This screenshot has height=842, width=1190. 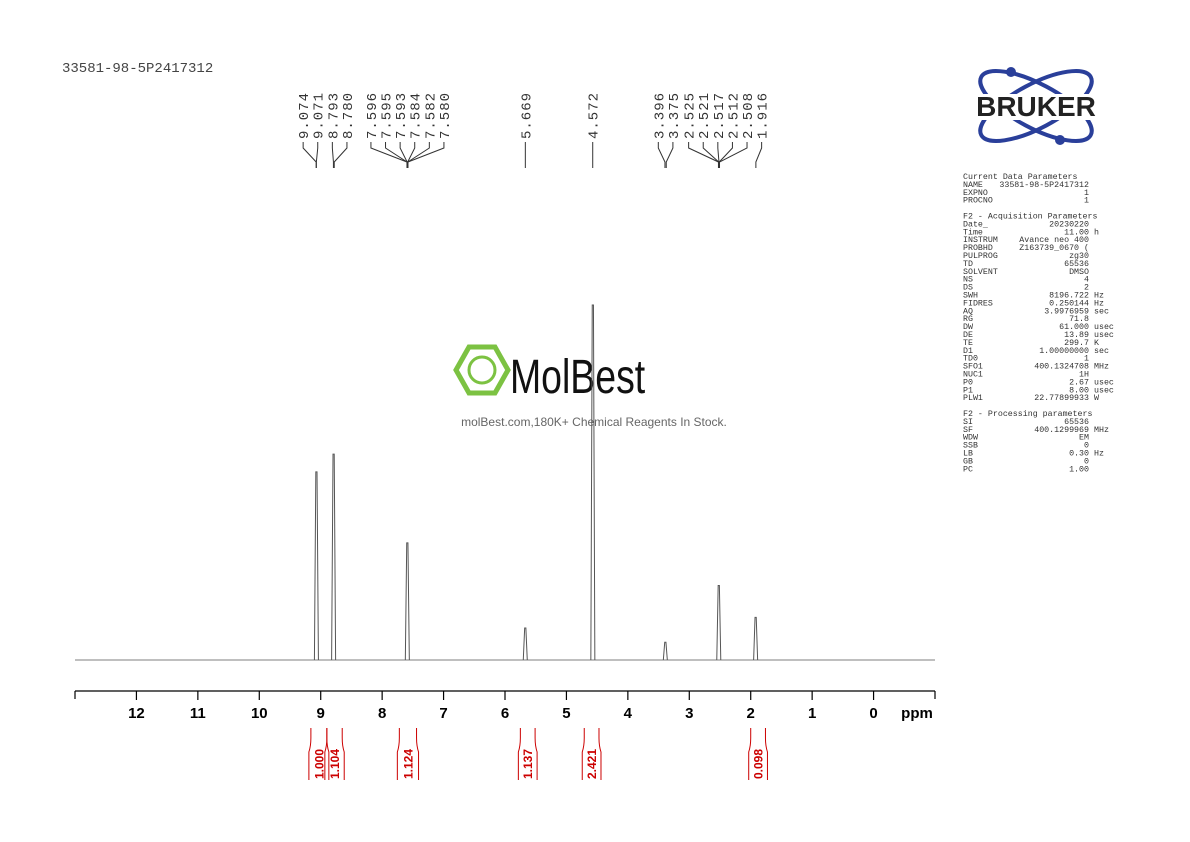 What do you see at coordinates (577, 378) in the screenshot?
I see `watermark-brand: MolBest` at bounding box center [577, 378].